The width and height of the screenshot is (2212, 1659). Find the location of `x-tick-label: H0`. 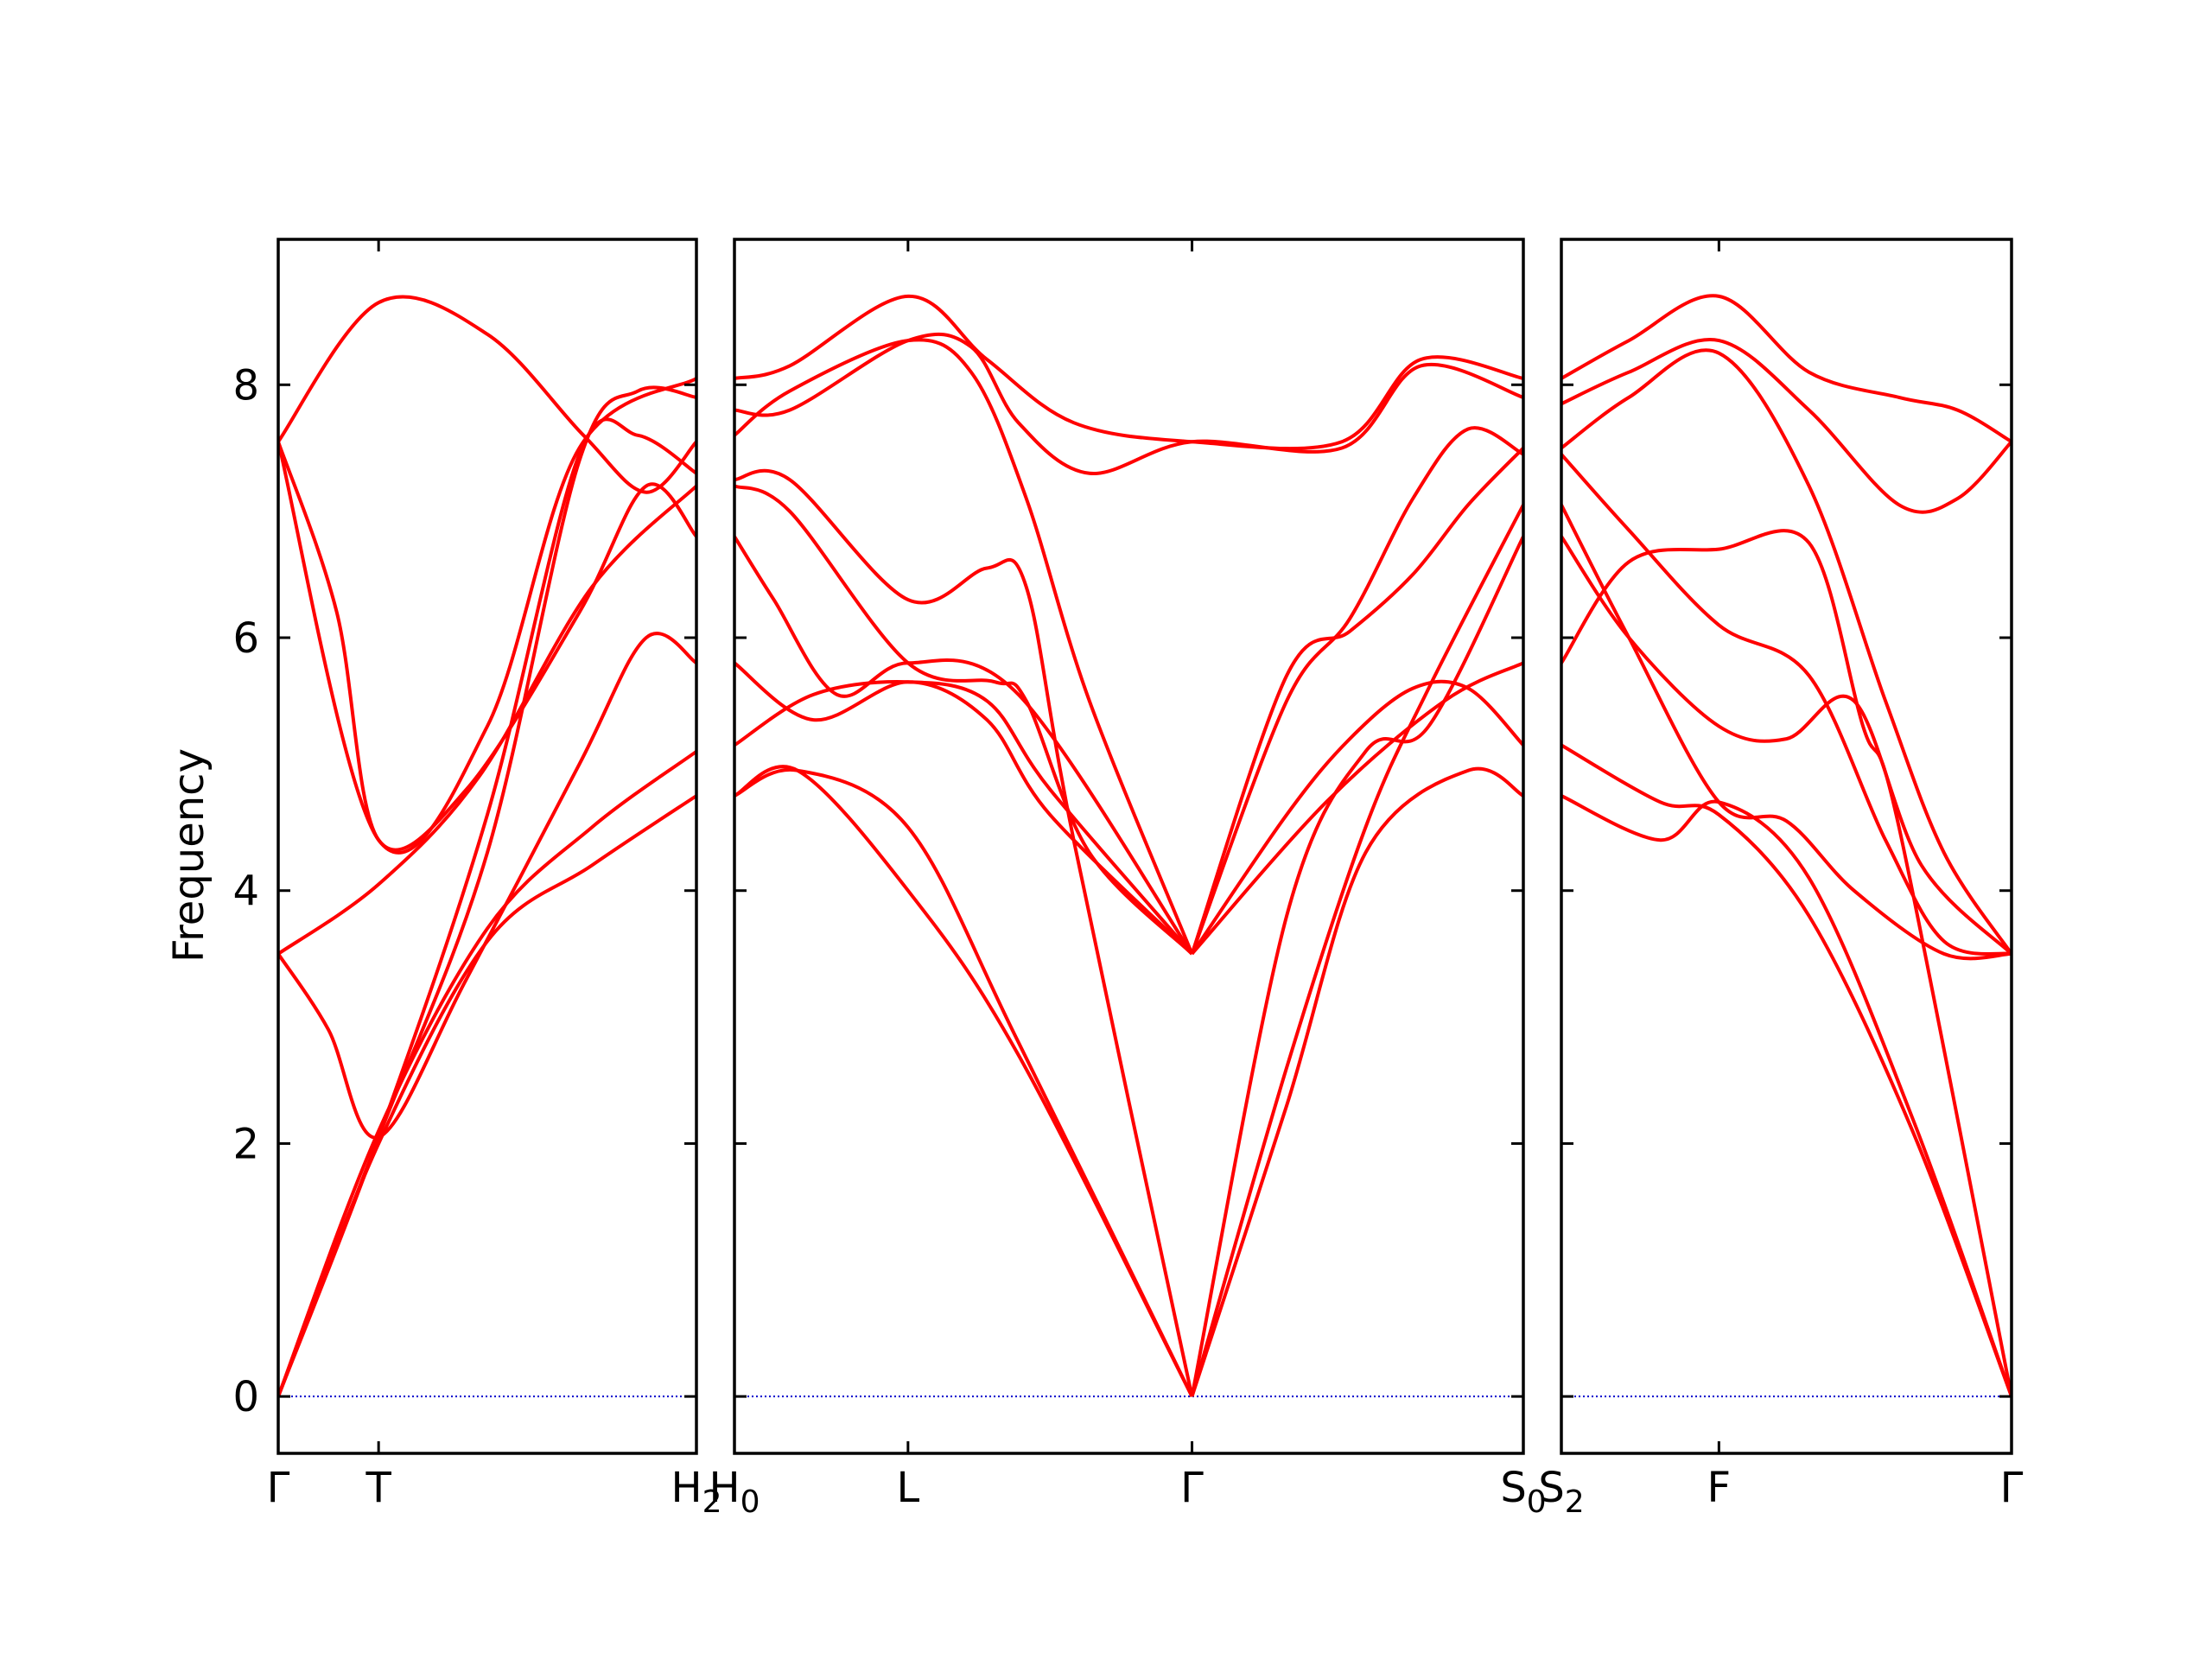

x-tick-label: H0 is located at coordinates (734, 1492).